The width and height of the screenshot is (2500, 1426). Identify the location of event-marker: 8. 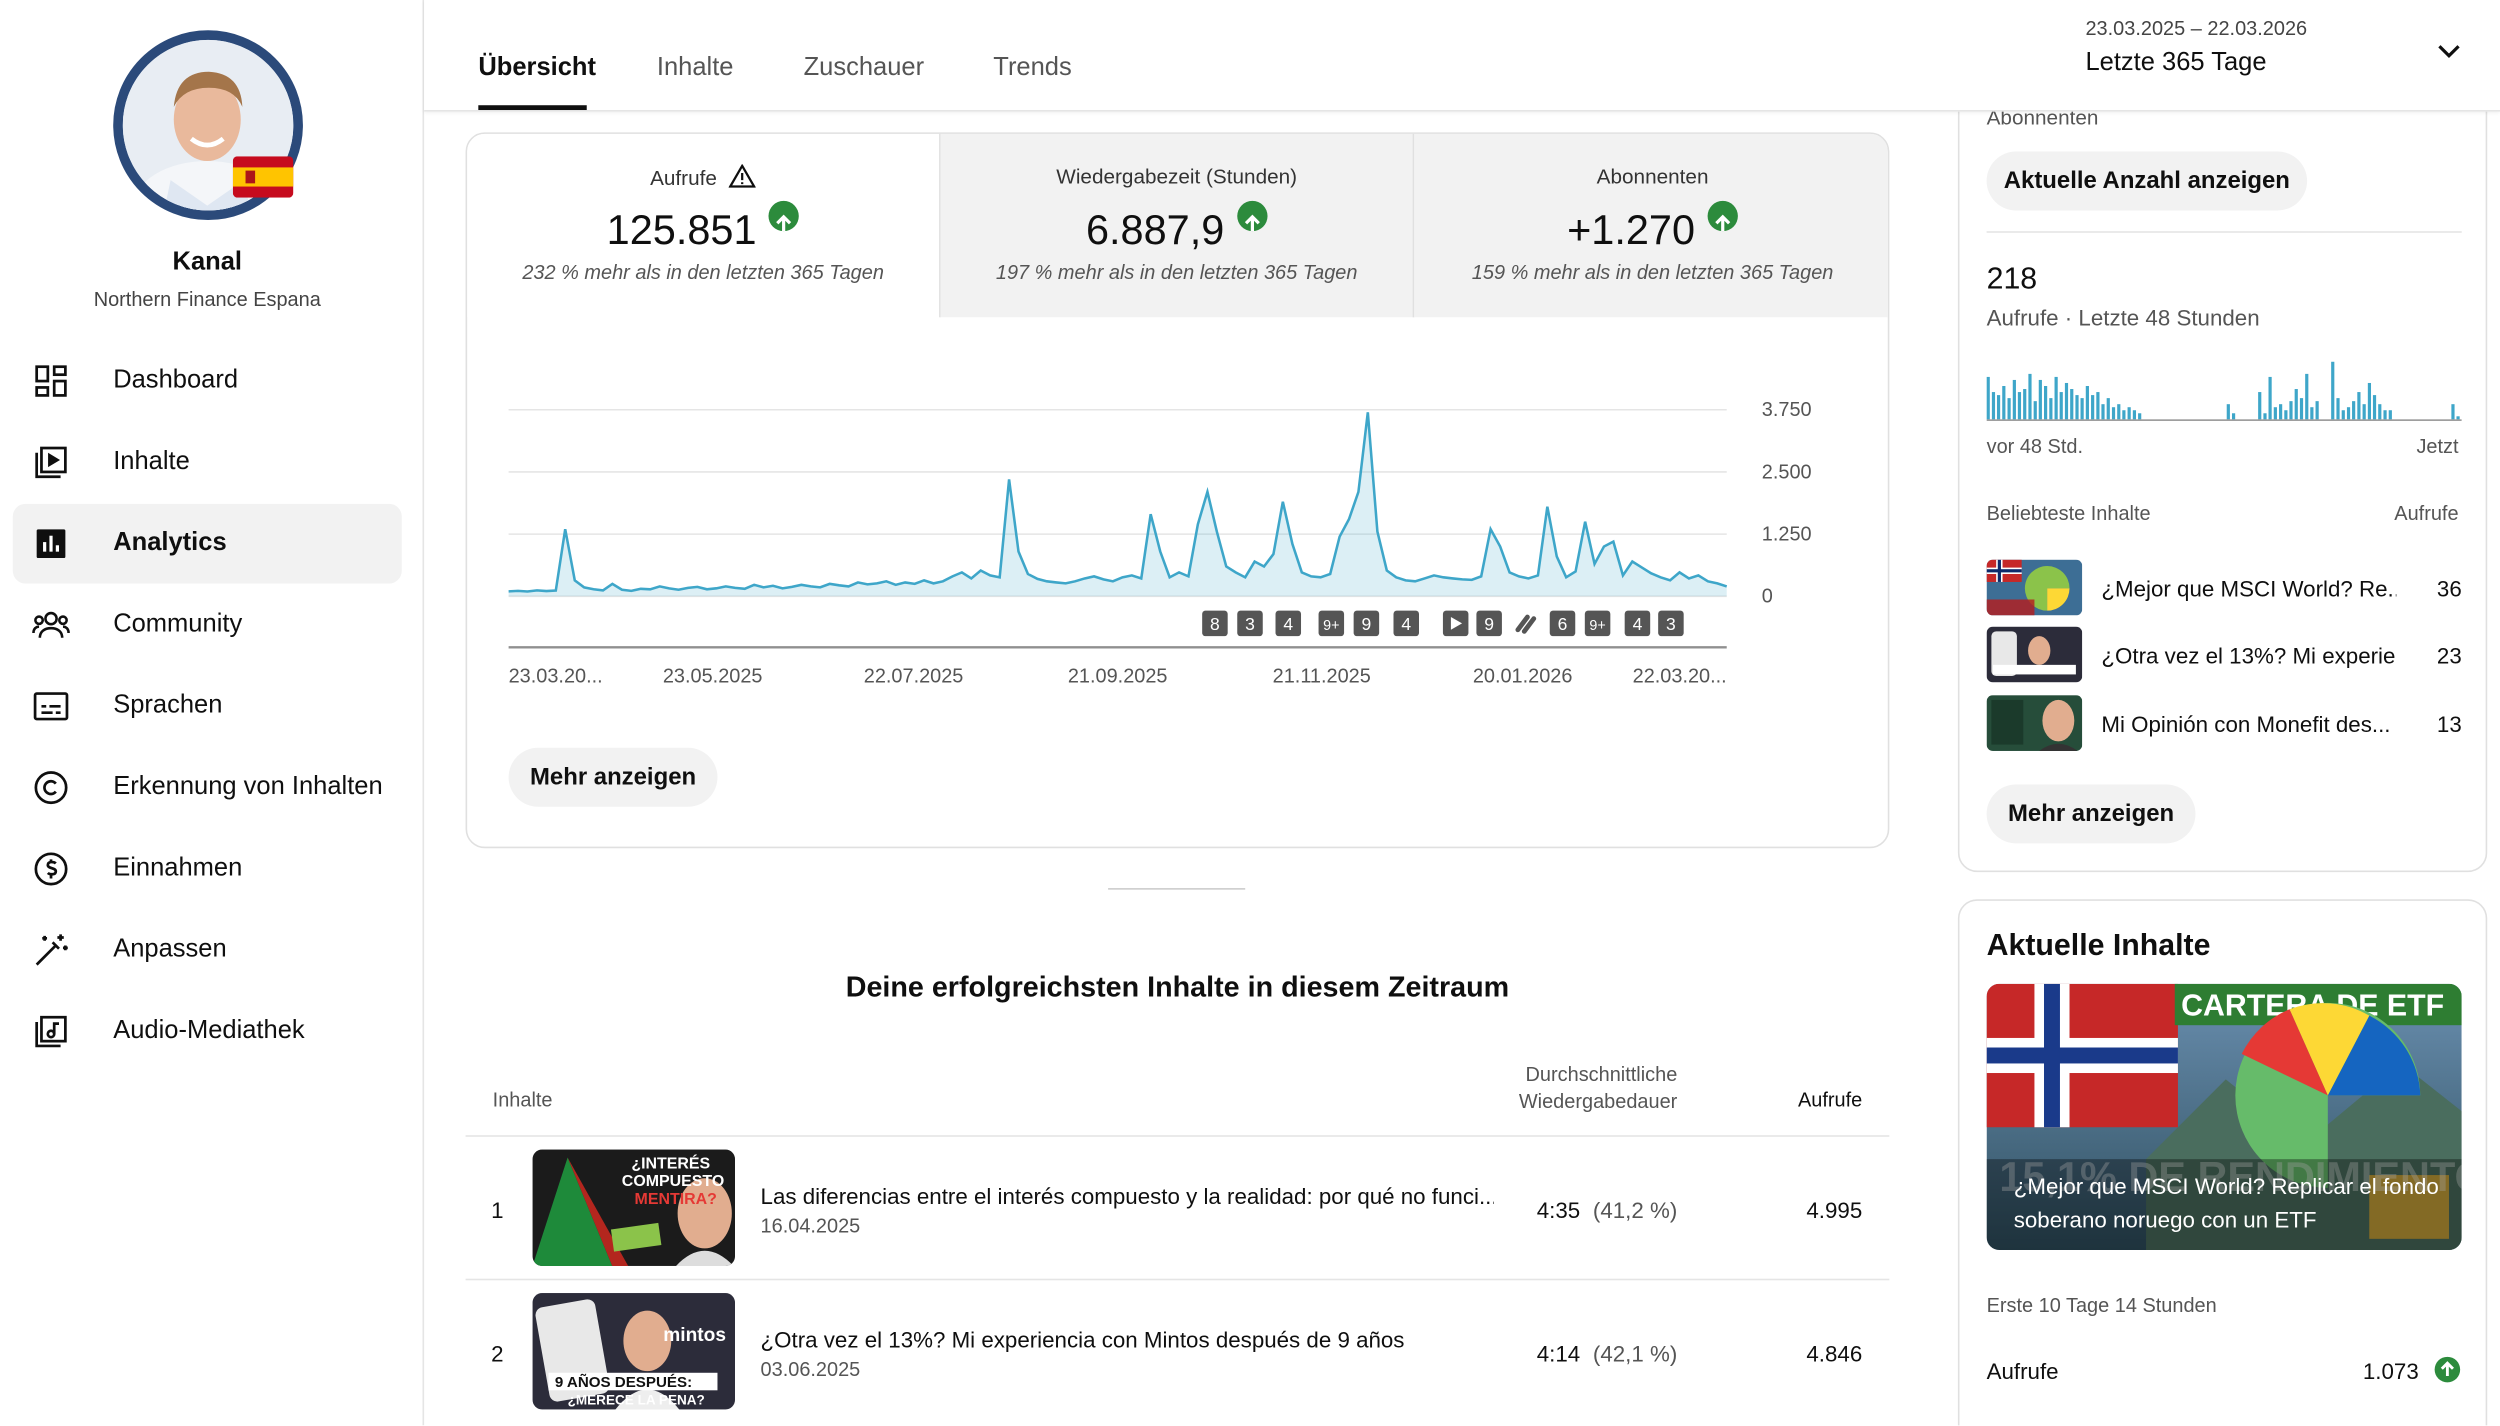
(1215, 623).